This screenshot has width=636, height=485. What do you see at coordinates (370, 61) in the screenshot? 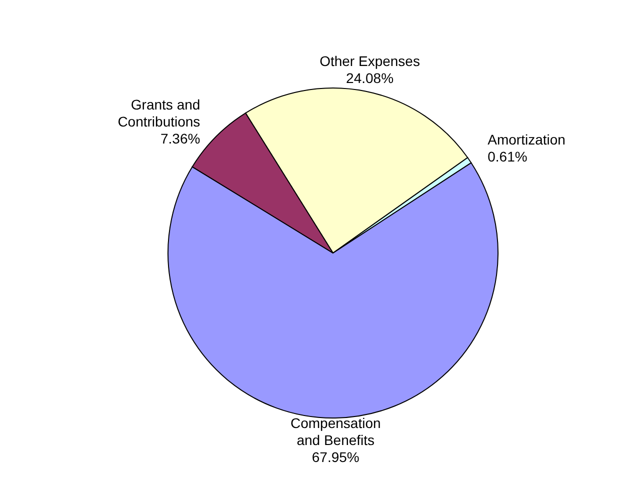
I see `slice-label: Other Expenses` at bounding box center [370, 61].